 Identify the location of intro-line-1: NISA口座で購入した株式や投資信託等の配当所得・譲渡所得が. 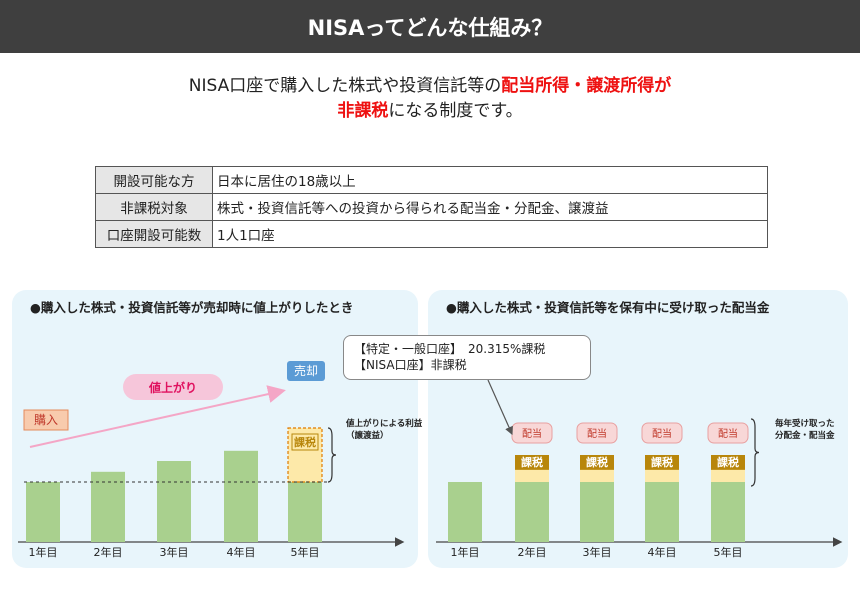
(430, 86).